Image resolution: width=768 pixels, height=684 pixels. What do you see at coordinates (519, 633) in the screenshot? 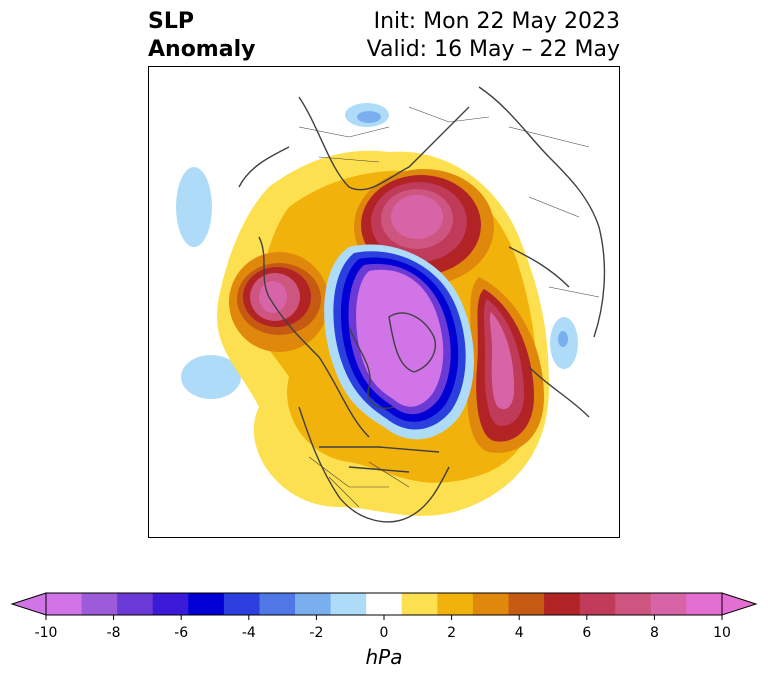
I see `colorbar-tick-label: 4` at bounding box center [519, 633].